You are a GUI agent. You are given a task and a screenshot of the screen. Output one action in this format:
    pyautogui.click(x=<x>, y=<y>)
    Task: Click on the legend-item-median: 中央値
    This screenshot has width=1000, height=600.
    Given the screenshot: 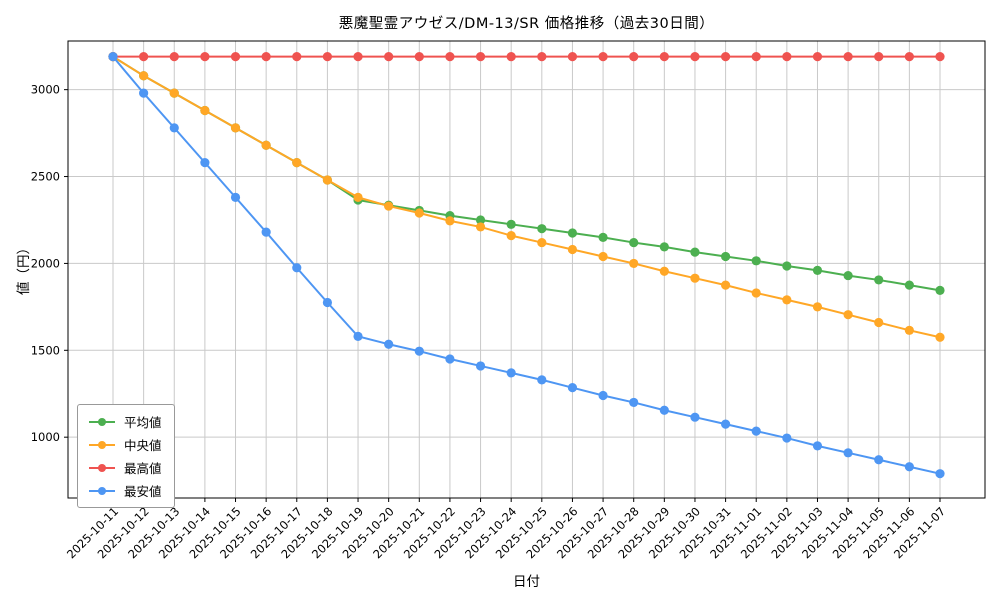 What is the action you would take?
    pyautogui.click(x=124, y=444)
    